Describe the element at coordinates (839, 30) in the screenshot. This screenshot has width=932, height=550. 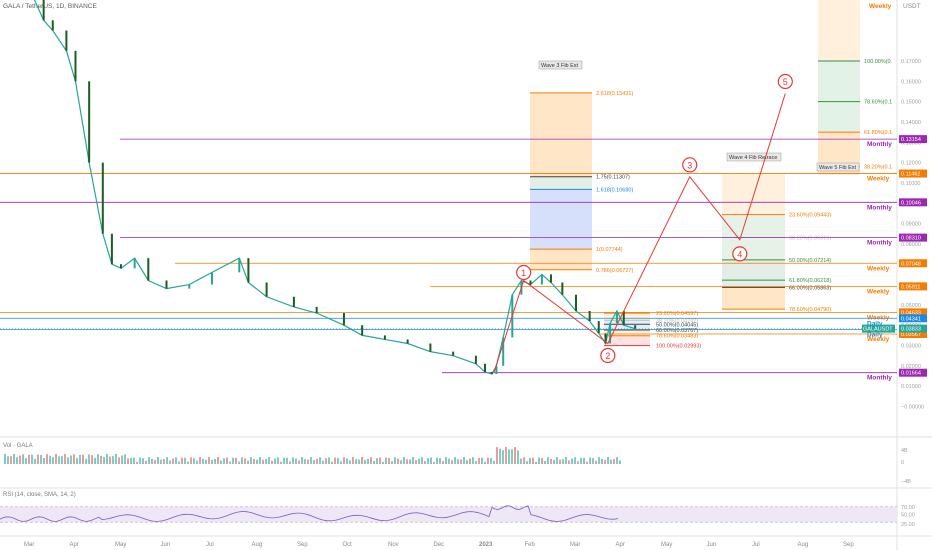
I see `wave5-fib-zone` at that location.